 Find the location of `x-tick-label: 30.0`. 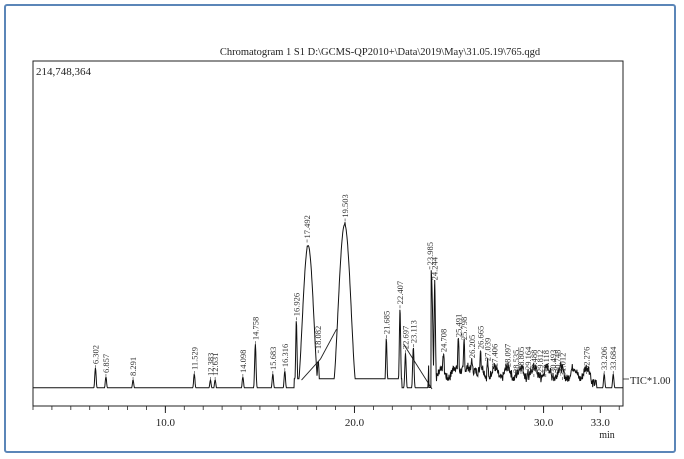

x-tick-label: 30.0 is located at coordinates (544, 423).